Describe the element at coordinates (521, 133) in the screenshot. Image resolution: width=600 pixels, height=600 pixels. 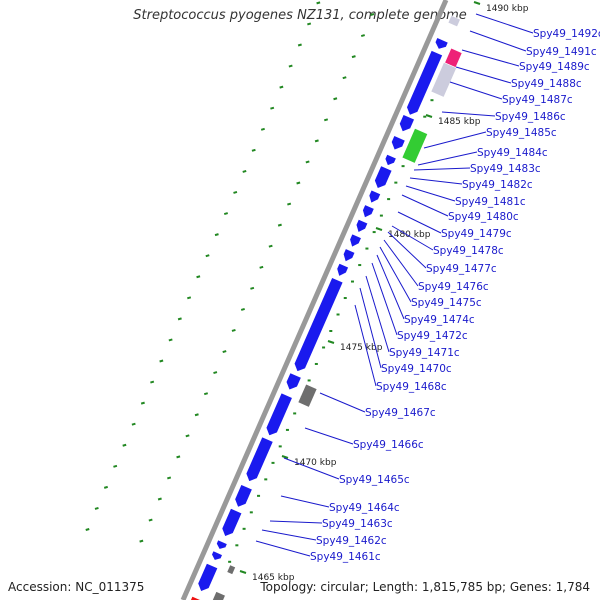
I see `gene-label: Spy49_1485c` at that location.